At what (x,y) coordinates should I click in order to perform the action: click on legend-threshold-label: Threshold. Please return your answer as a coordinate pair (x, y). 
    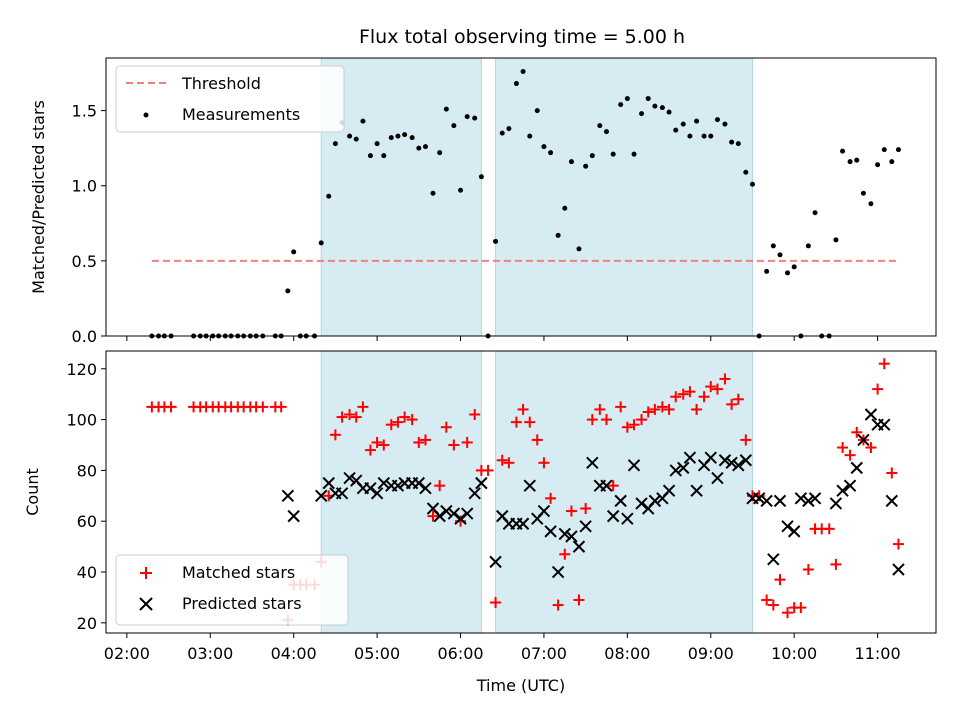
    Looking at the image, I should click on (221, 83).